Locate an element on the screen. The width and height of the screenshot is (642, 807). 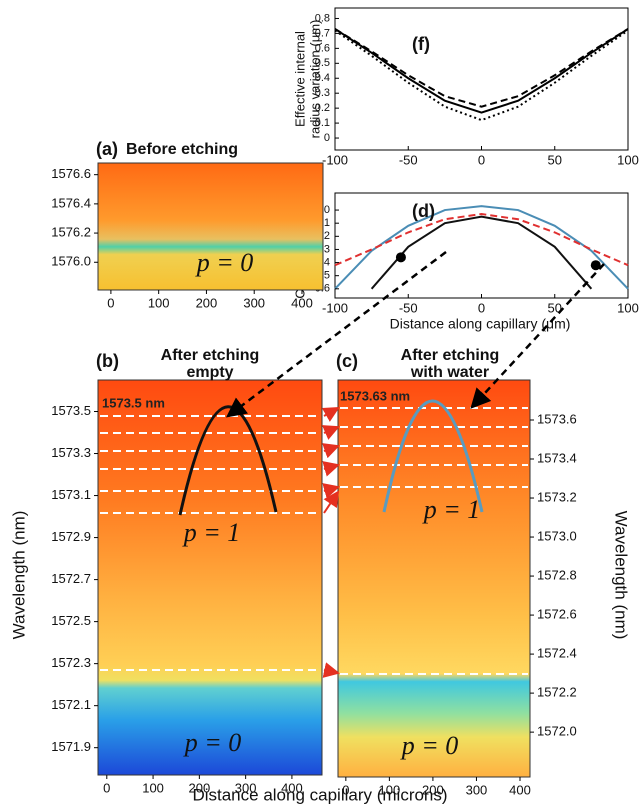
y-tick-label: 0.6 is located at coordinates (322, 48).